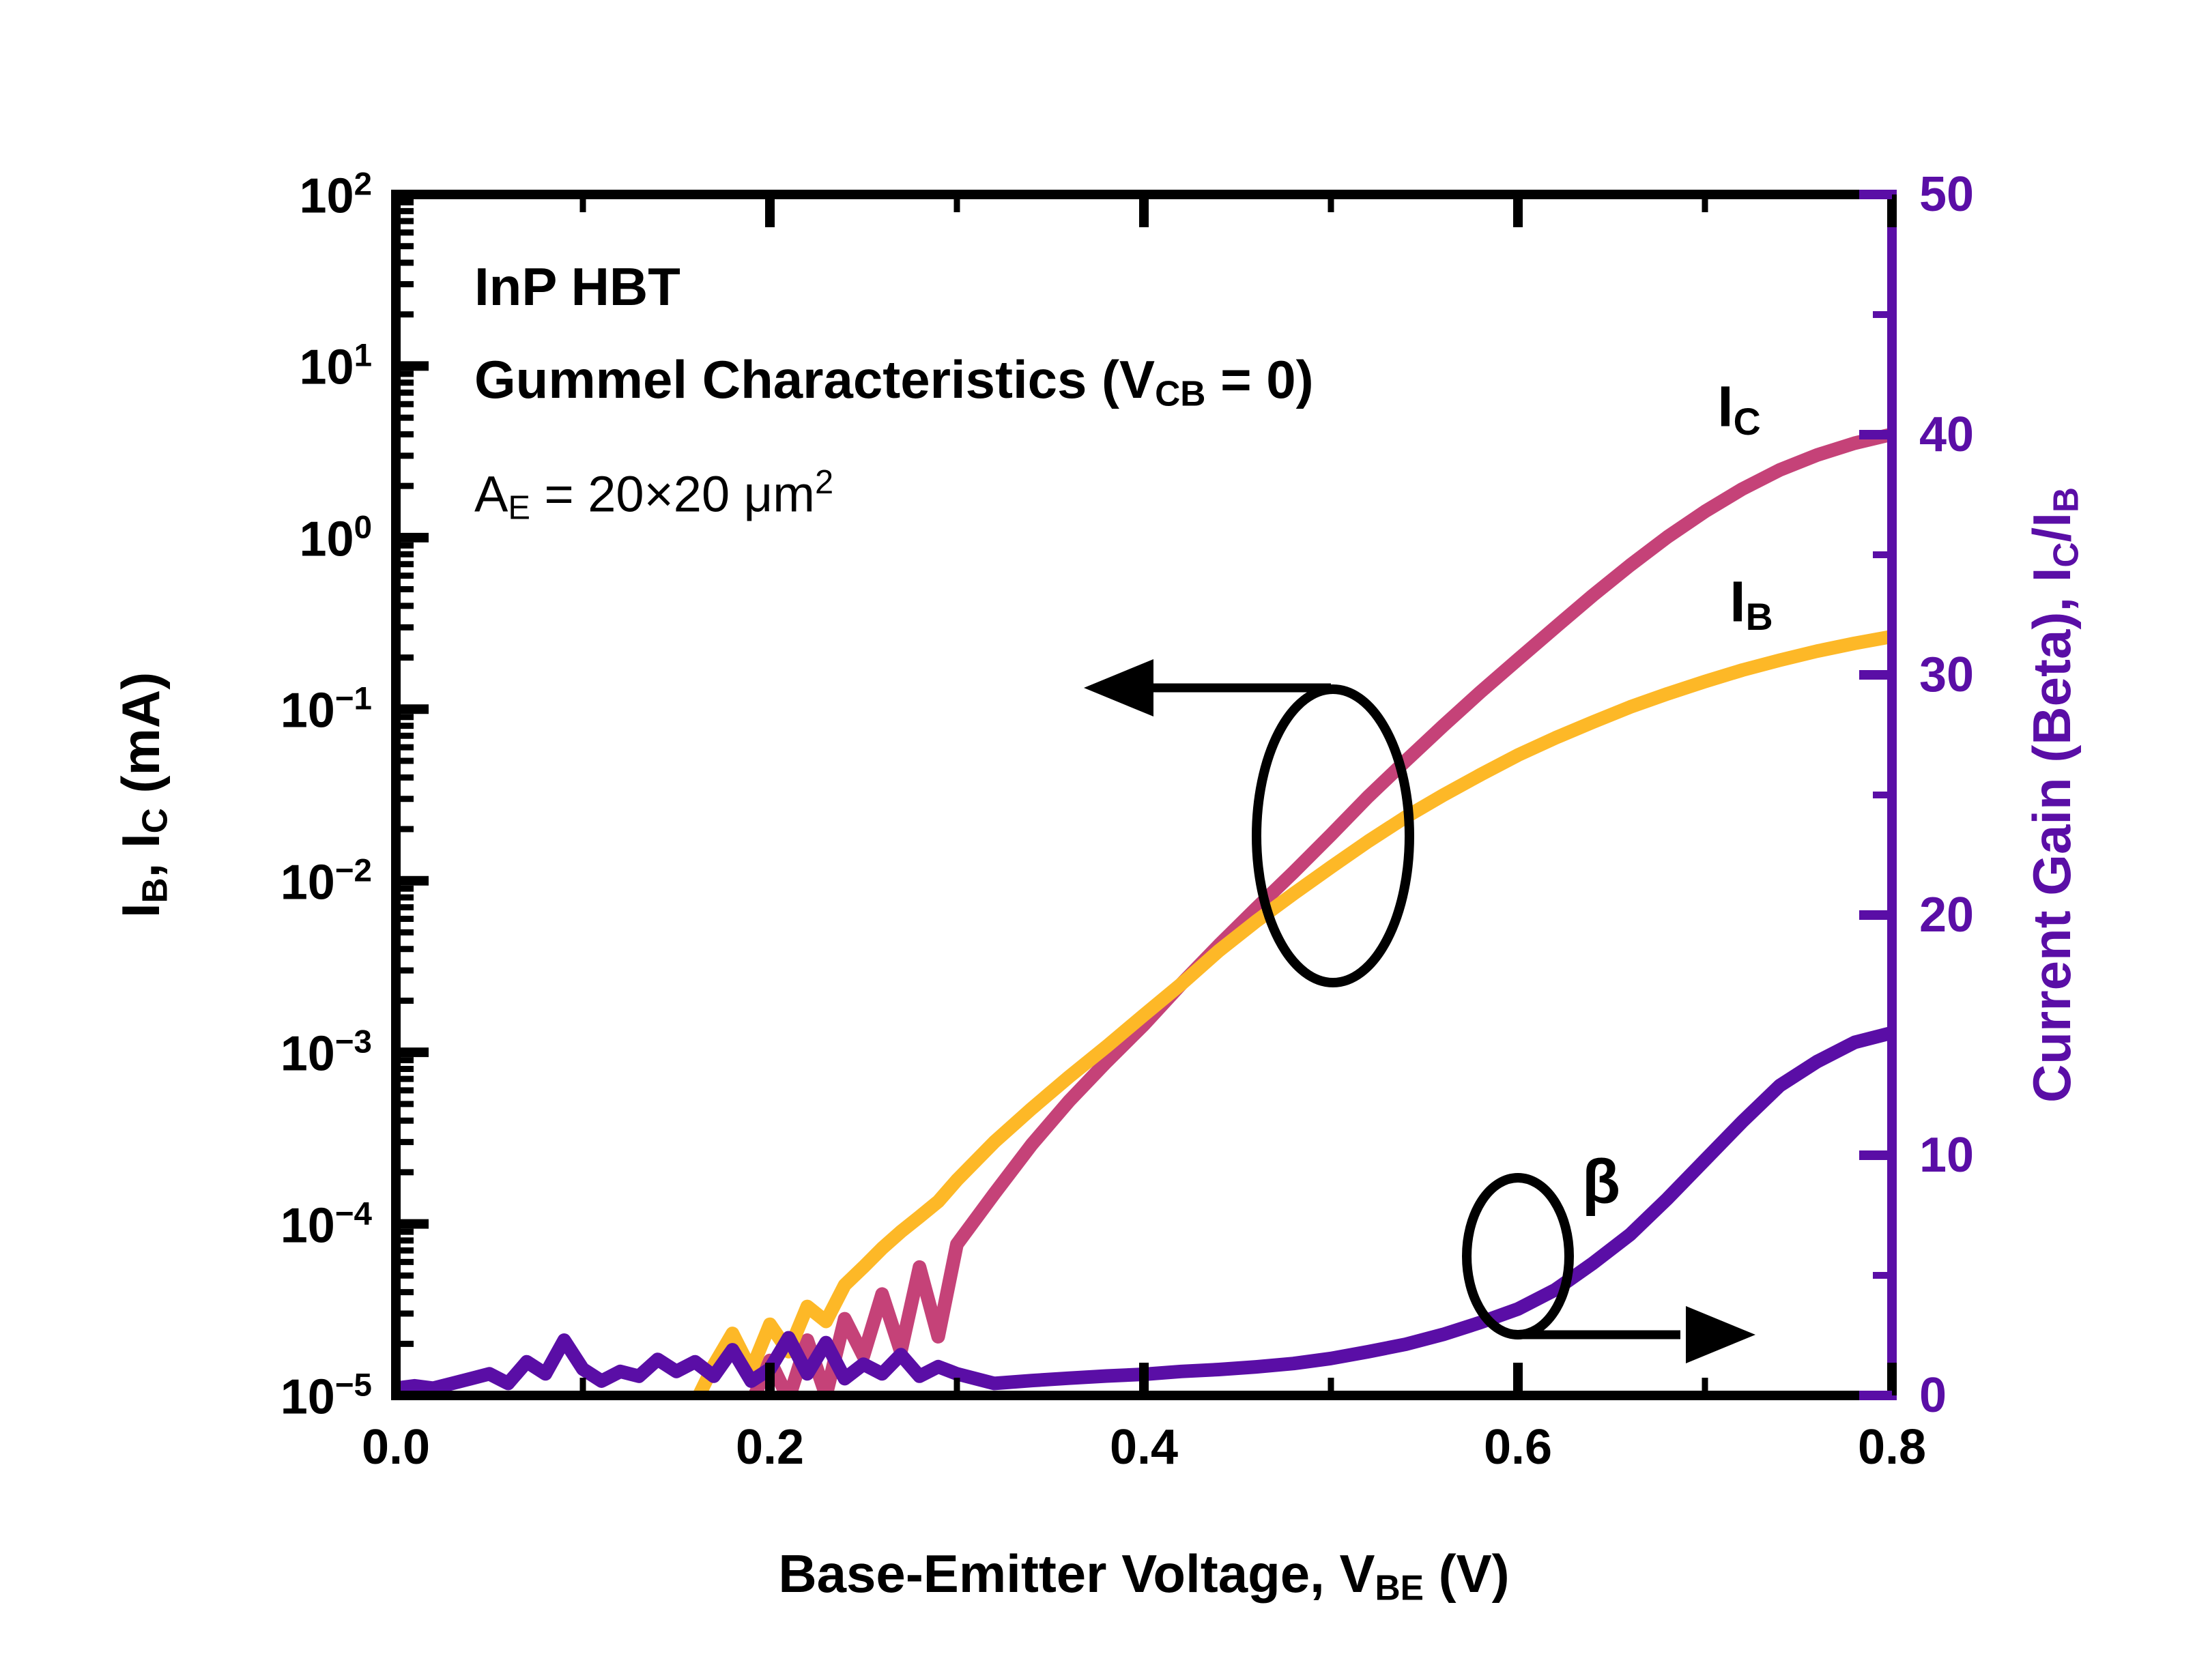  What do you see at coordinates (1249, 823) in the screenshot?
I see `ic-ib-ellipse-arrow` at bounding box center [1249, 823].